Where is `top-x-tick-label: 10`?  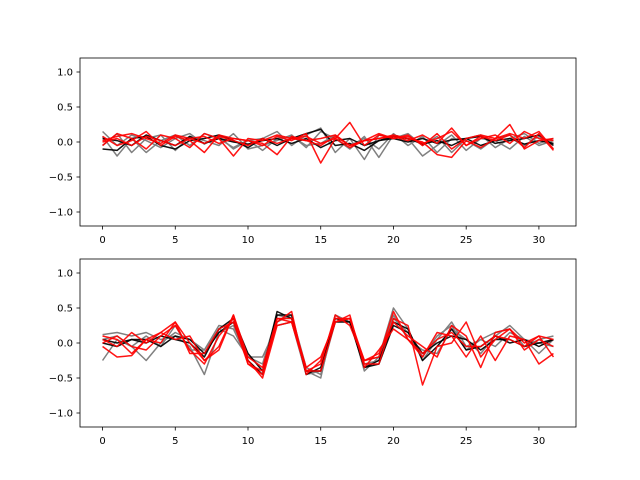 top-x-tick-label: 10 is located at coordinates (248, 240).